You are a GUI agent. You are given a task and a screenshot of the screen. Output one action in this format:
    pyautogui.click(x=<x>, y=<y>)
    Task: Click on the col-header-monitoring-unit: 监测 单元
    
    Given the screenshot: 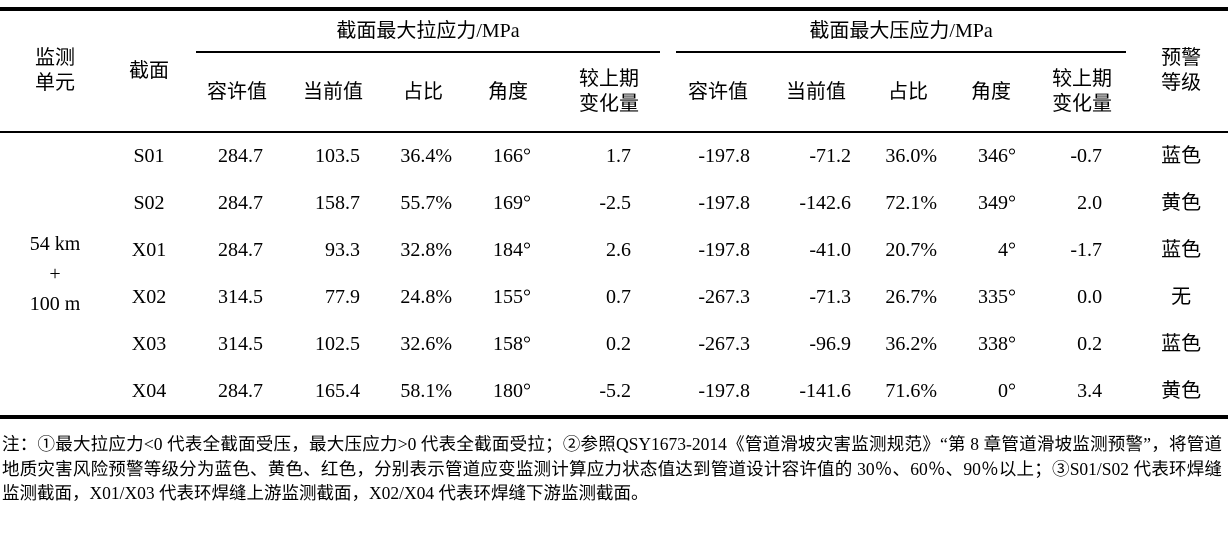 What is the action you would take?
    pyautogui.click(x=55, y=71)
    